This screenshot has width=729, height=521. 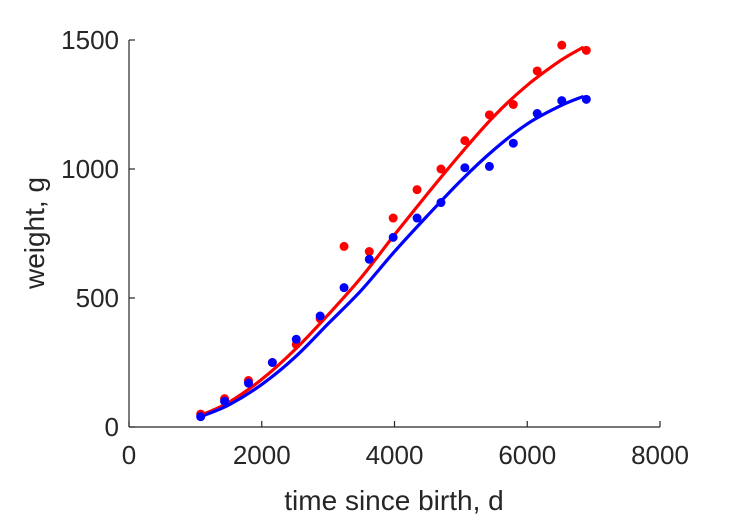 What do you see at coordinates (97, 298) in the screenshot?
I see `y-tick-label: 500` at bounding box center [97, 298].